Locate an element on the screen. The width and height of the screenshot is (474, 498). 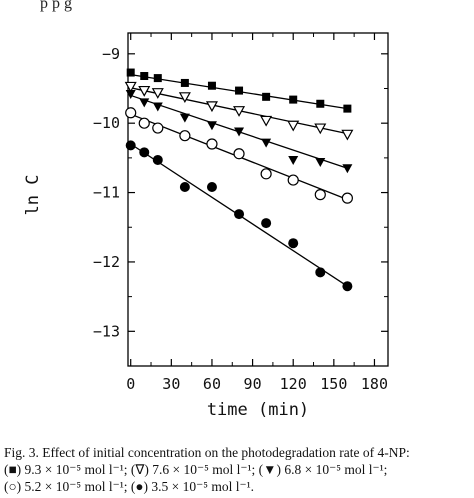
y-tick-label: −12 is located at coordinates (106, 262).